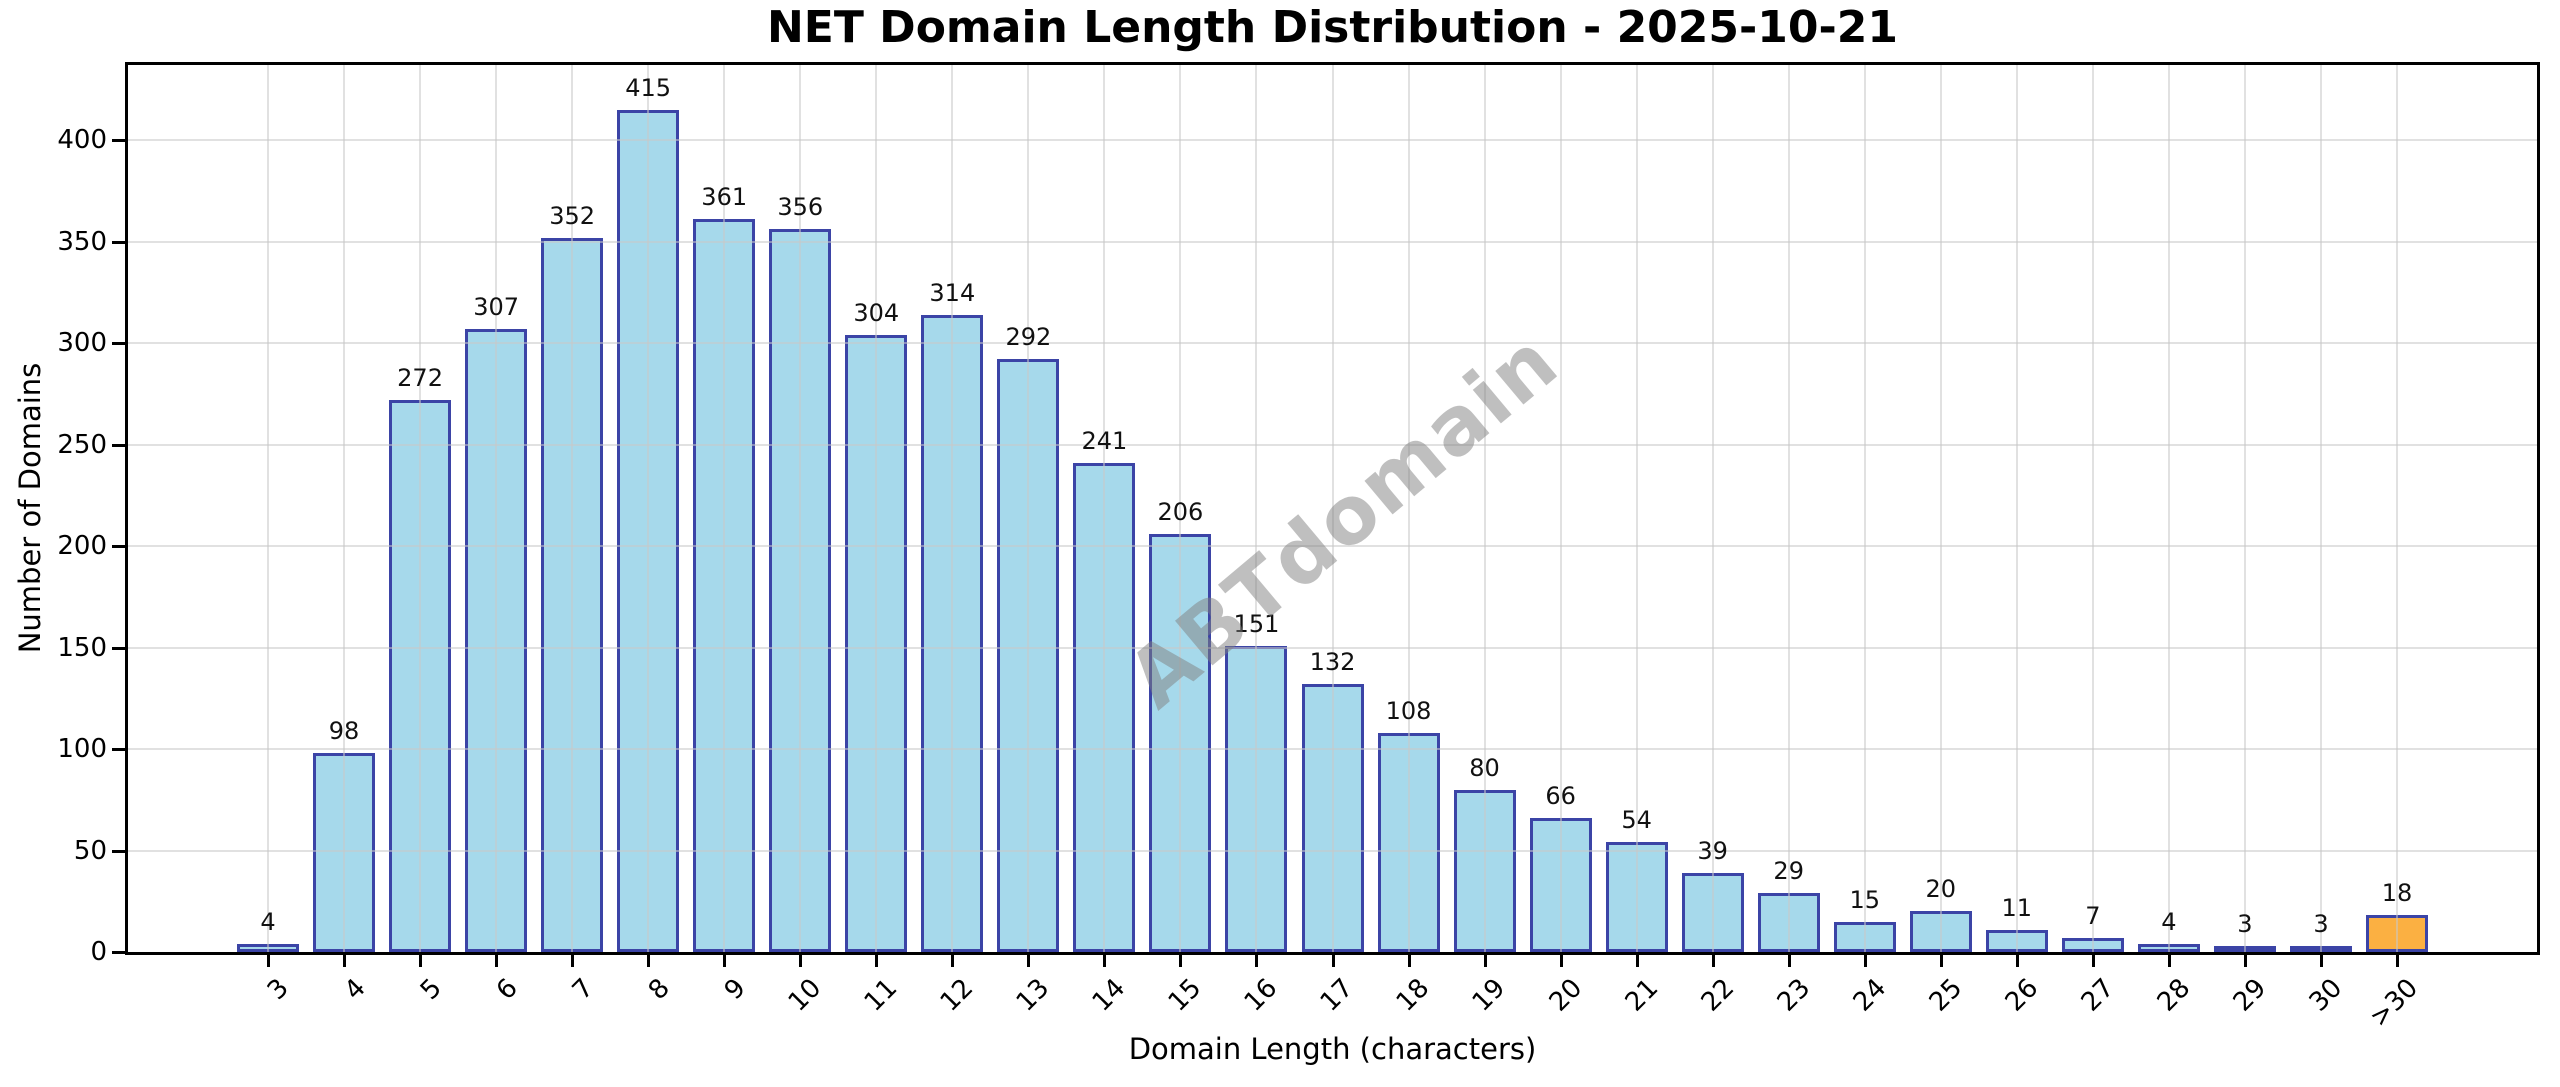  What do you see at coordinates (800, 207) in the screenshot?
I see `bar-value-label: 356` at bounding box center [800, 207].